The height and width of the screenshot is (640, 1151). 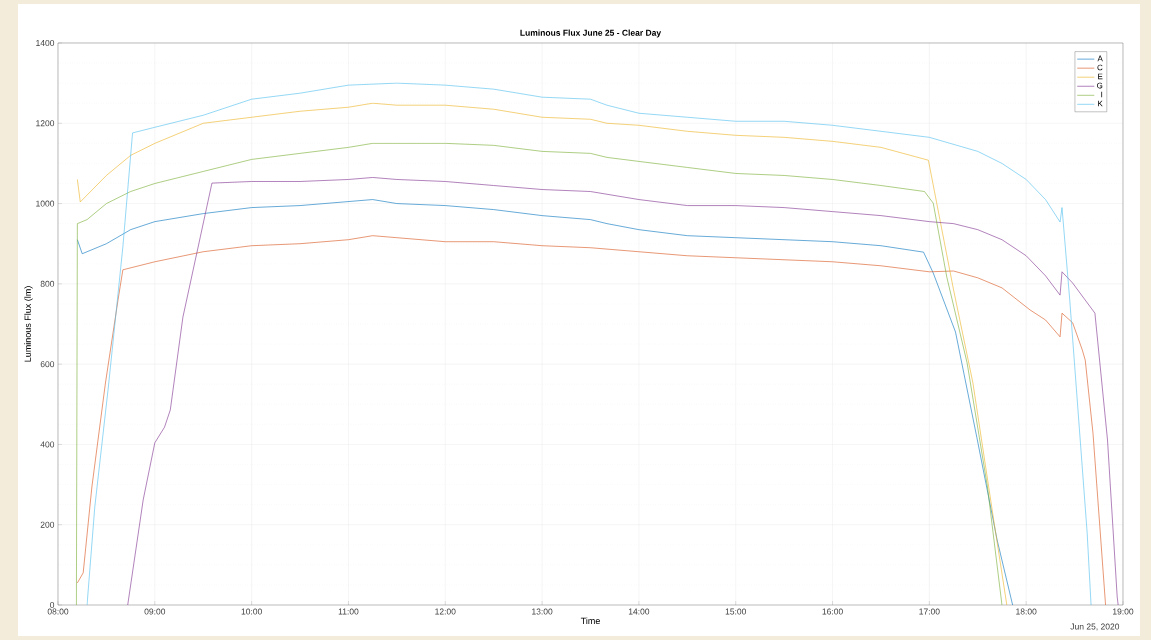 What do you see at coordinates (348, 611) in the screenshot?
I see `x-tick-label: 11:00` at bounding box center [348, 611].